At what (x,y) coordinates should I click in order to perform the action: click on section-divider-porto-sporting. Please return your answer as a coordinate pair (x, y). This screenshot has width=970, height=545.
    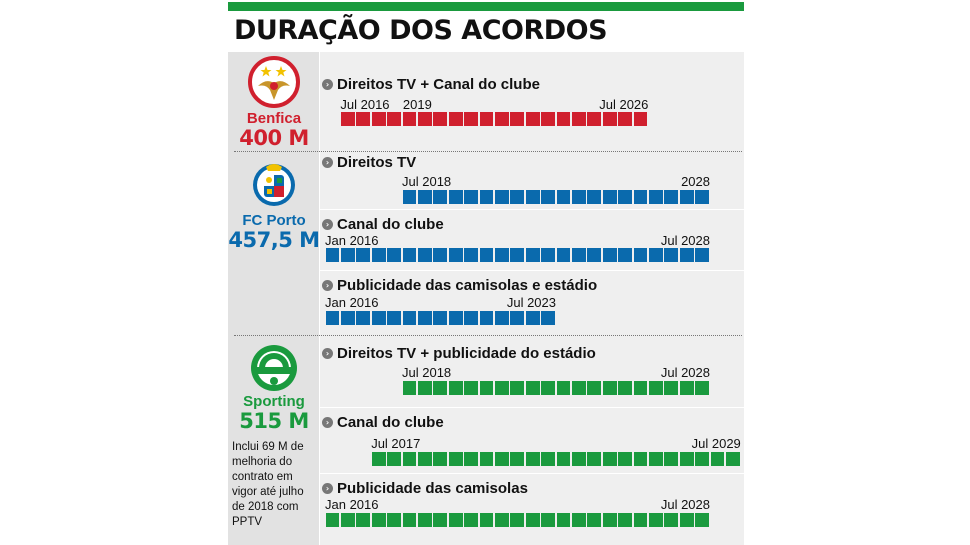
    Looking at the image, I should click on (488, 335).